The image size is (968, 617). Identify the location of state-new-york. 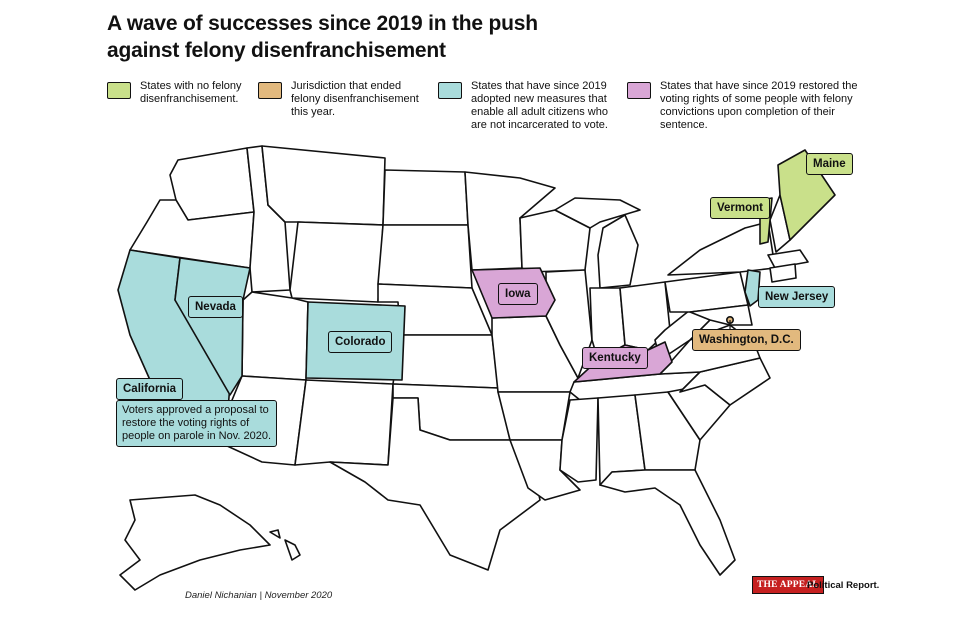
(721, 248).